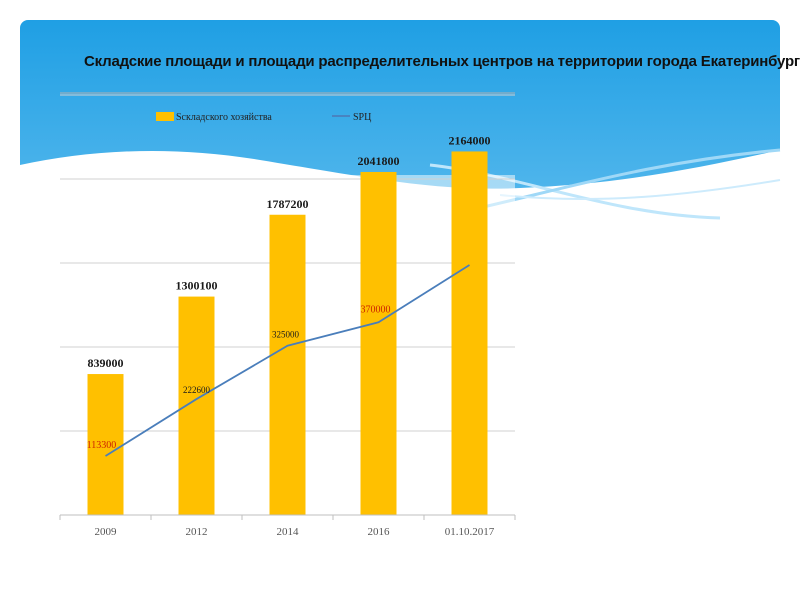 This screenshot has width=800, height=605. Describe the element at coordinates (379, 532) in the screenshot. I see `x-tick-label: 2016` at that location.